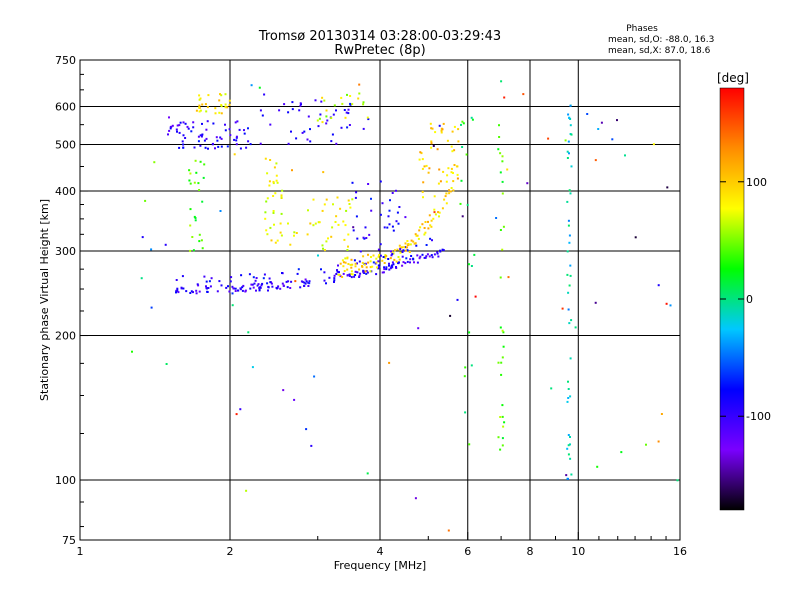 The image size is (800, 600). Describe the element at coordinates (659, 51) in the screenshot. I see `legend-line-x: mean, sd,X: 87.0, 18.6` at that location.